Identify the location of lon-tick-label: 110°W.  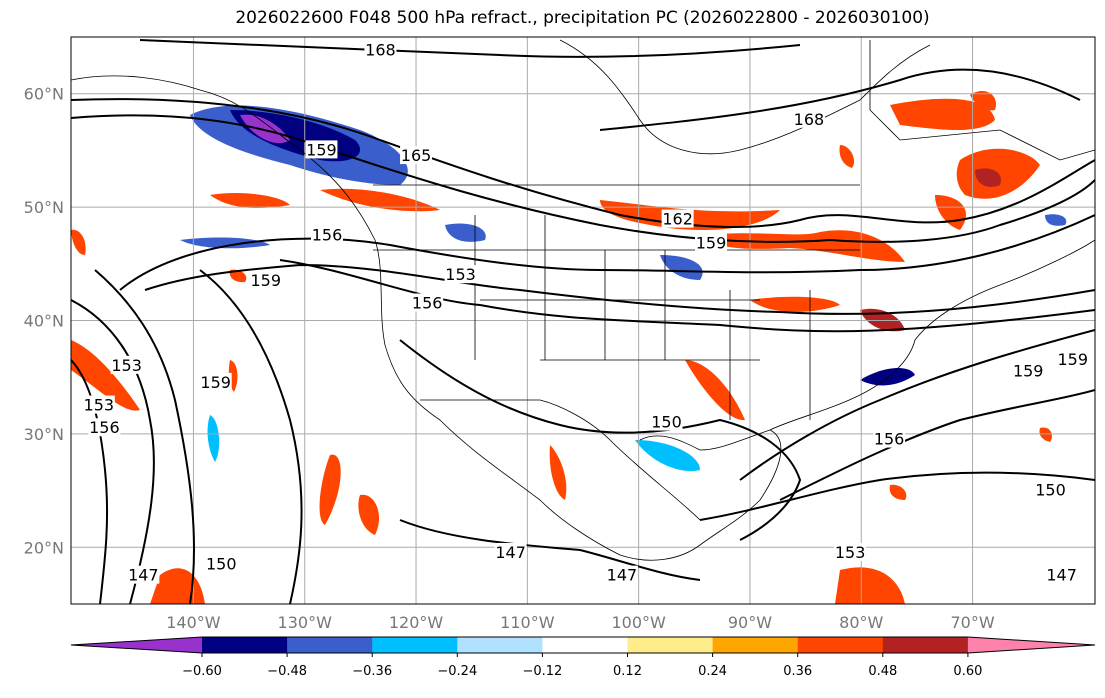
(527, 622).